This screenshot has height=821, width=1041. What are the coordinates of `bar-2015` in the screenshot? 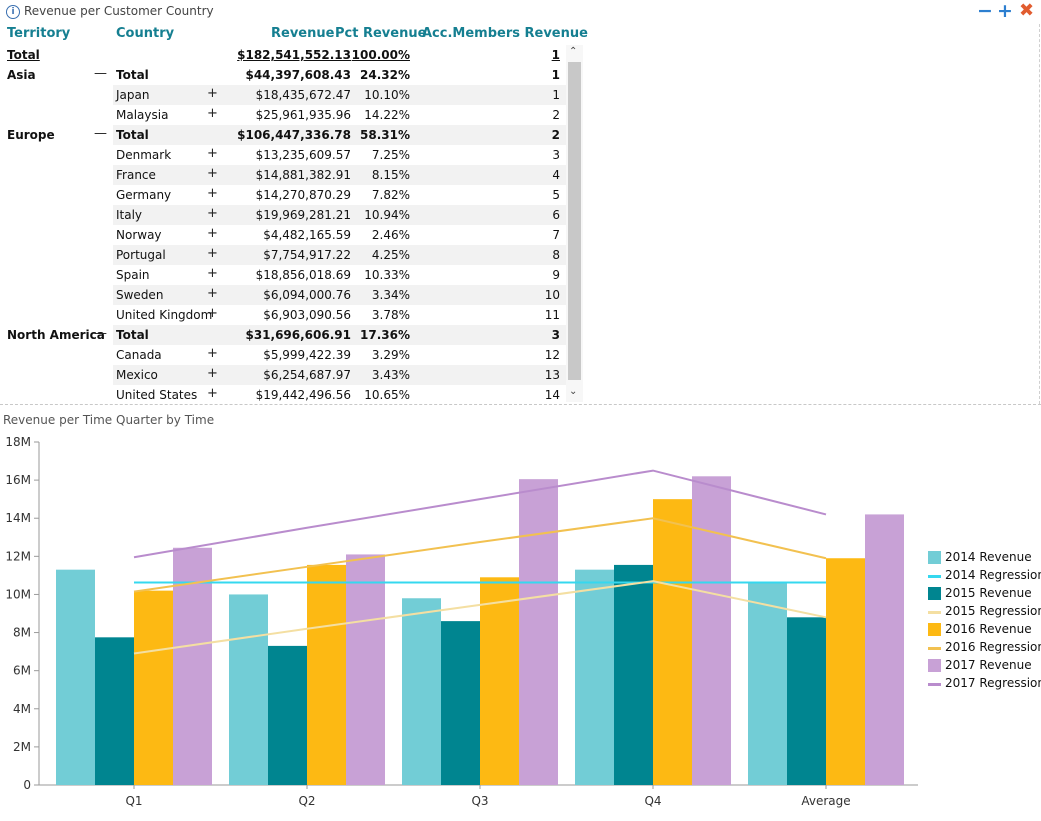 It's located at (287, 715).